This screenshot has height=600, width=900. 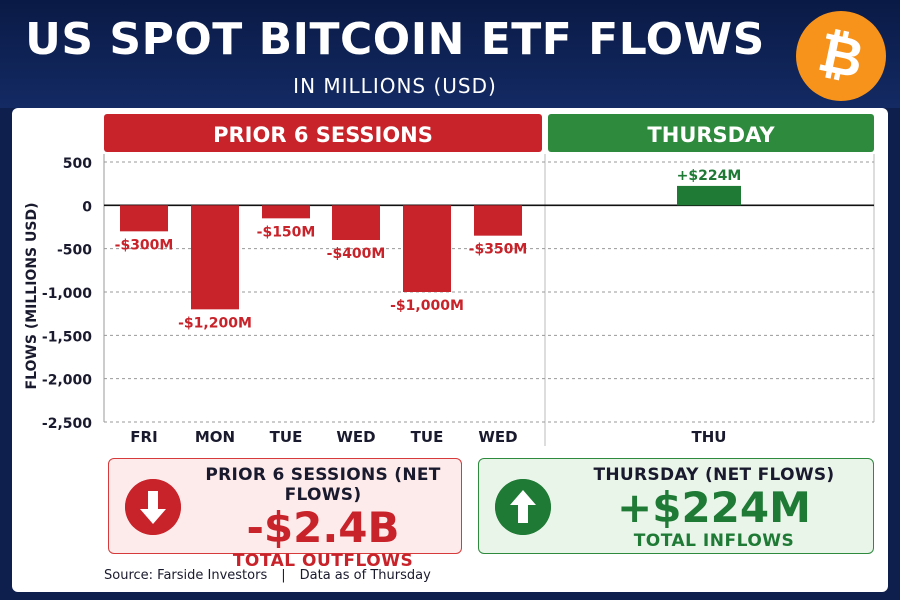 I want to click on group-header-thursday-label: THURSDAY, so click(x=711, y=135).